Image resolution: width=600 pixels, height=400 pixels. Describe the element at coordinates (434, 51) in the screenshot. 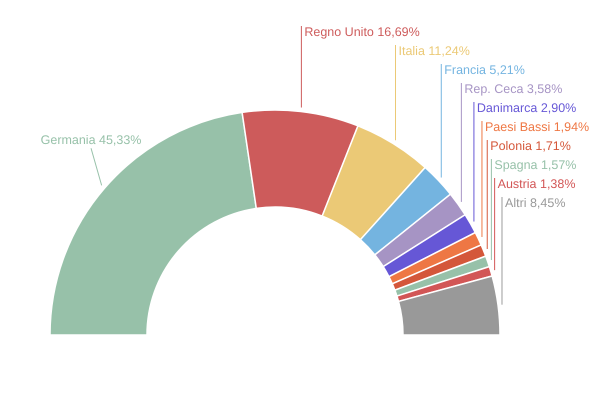

I see `slice-label: Italia 11,24%` at that location.